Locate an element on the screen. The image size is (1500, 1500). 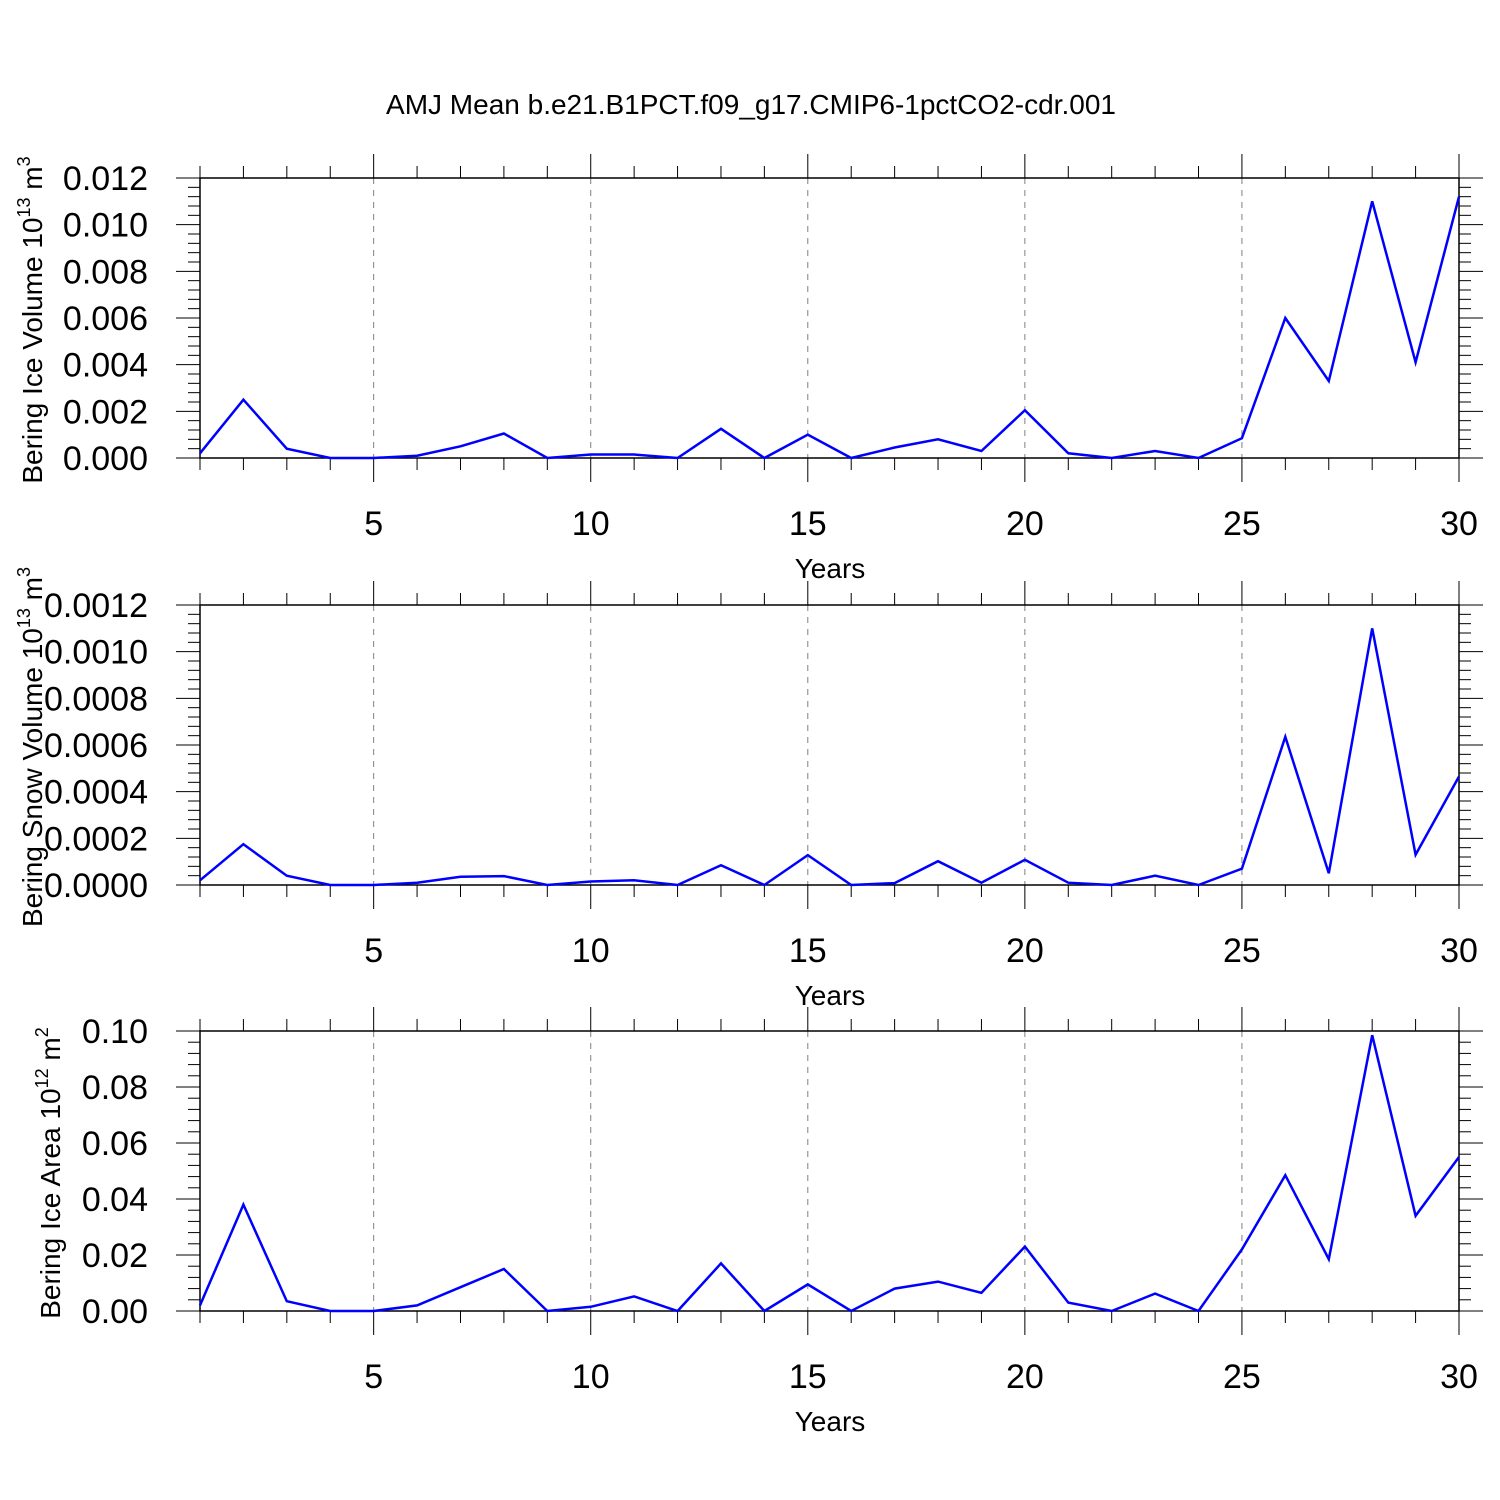
y-tick-label: 0.02 is located at coordinates (115, 1256).